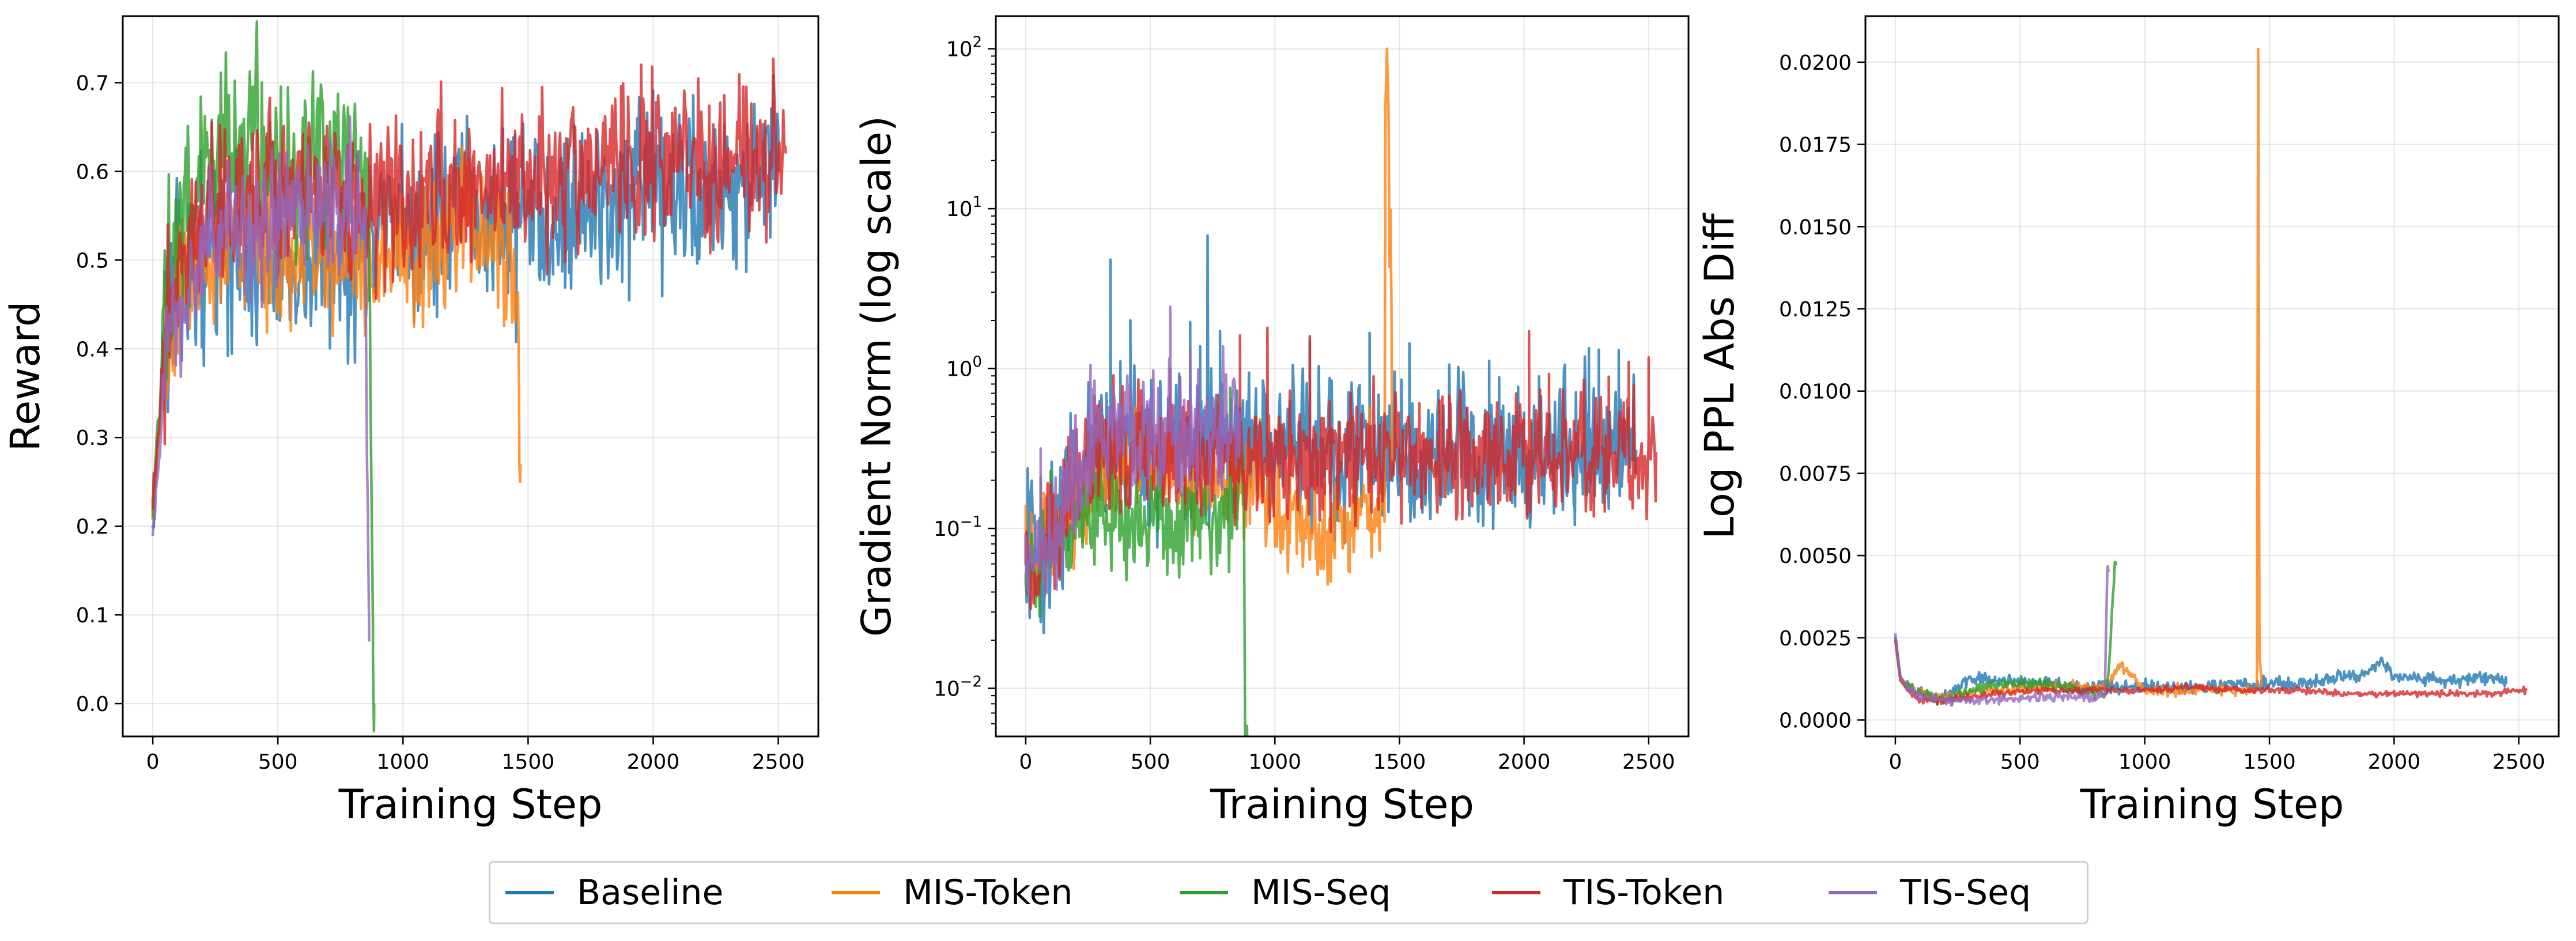  I want to click on legend-item-tis-token: TIS-Token, so click(1608, 893).